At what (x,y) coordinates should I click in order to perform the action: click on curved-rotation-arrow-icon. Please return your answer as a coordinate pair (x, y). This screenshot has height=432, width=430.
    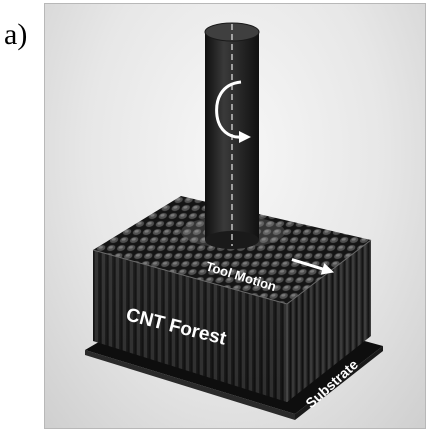
    Looking at the image, I should click on (233, 111).